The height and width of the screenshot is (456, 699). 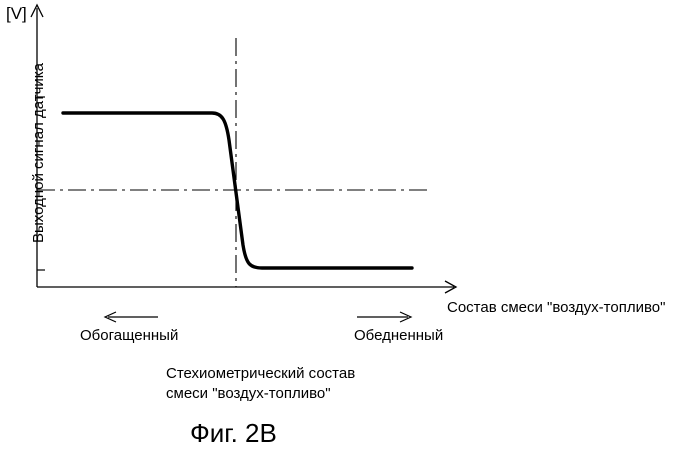 I want to click on stoichiometric-label-line2: смеси "воздух-топливо", so click(x=286, y=394).